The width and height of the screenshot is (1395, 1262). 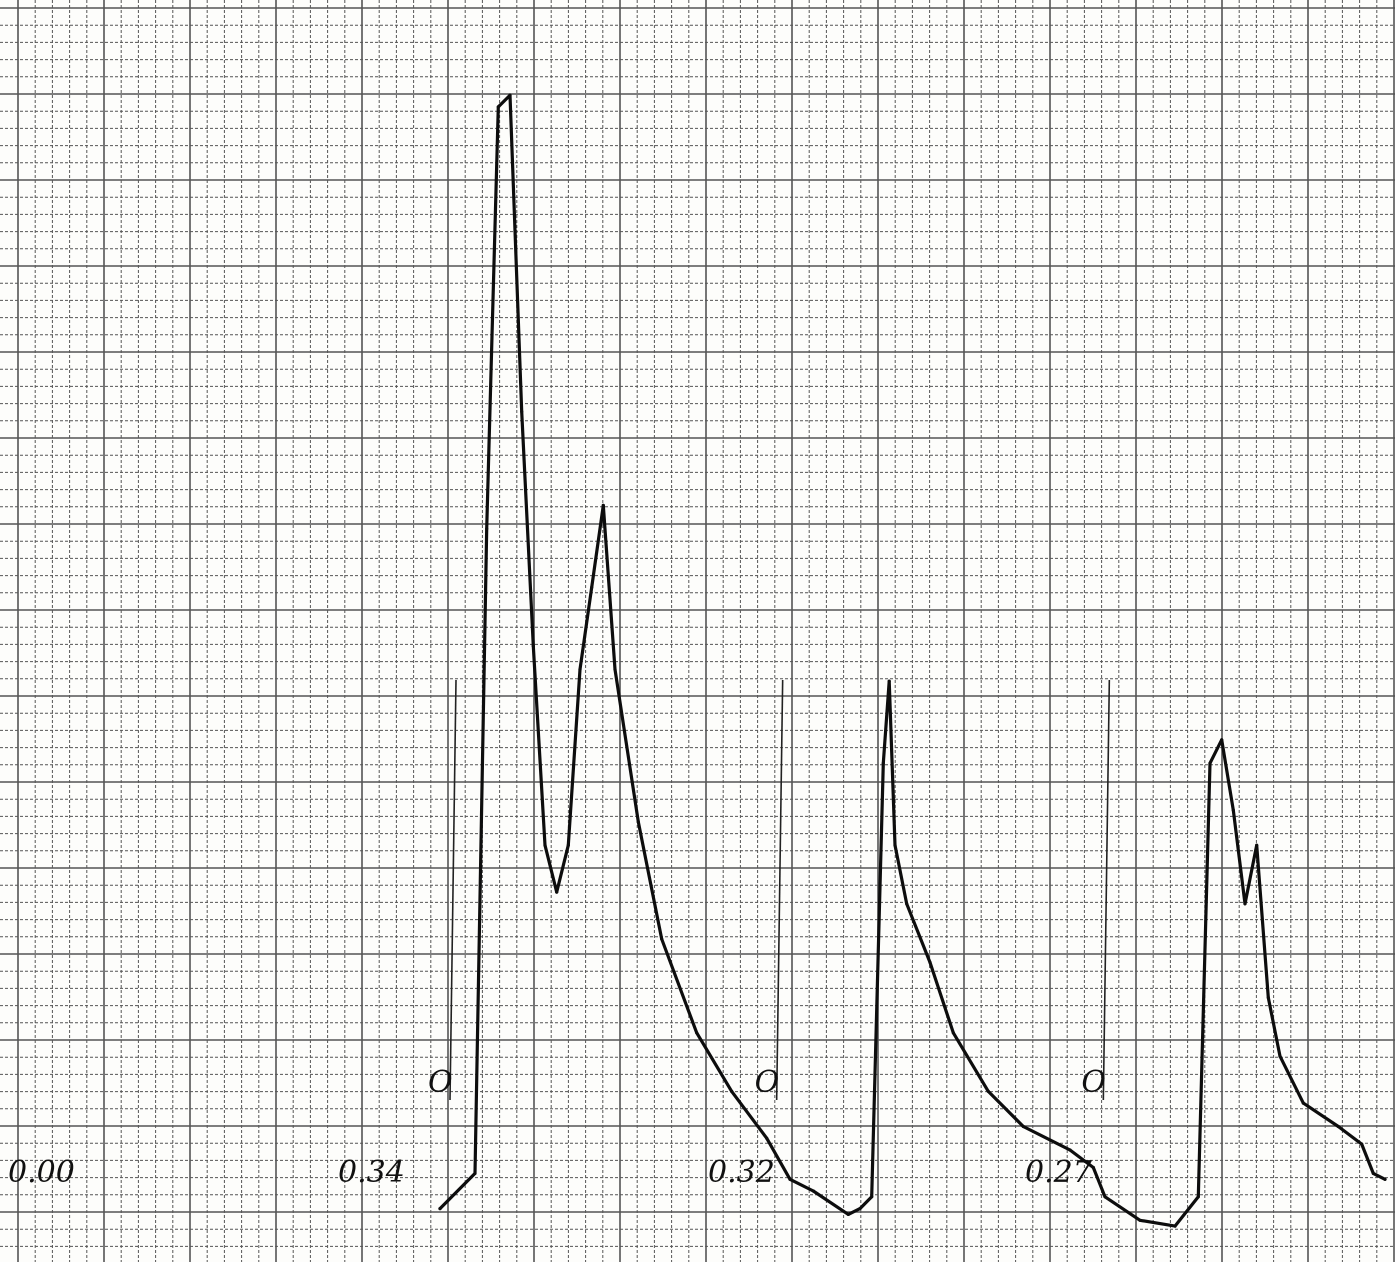 I want to click on retention-label: 0.00, so click(x=41, y=1172).